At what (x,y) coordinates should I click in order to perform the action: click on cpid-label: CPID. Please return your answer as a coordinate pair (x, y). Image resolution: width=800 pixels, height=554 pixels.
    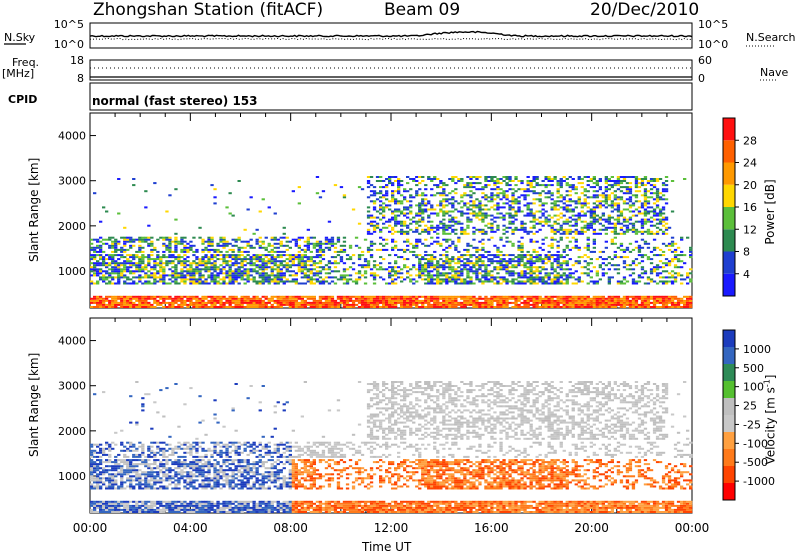
    Looking at the image, I should click on (23, 99).